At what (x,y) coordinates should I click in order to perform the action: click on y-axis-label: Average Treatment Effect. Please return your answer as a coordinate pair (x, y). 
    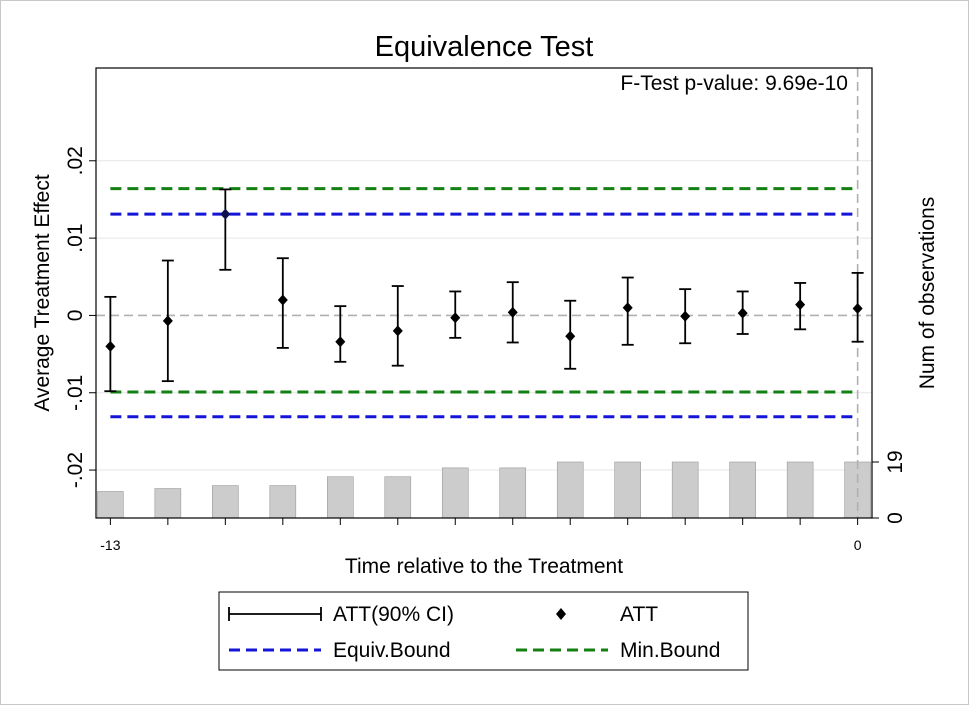
    Looking at the image, I should click on (42, 293).